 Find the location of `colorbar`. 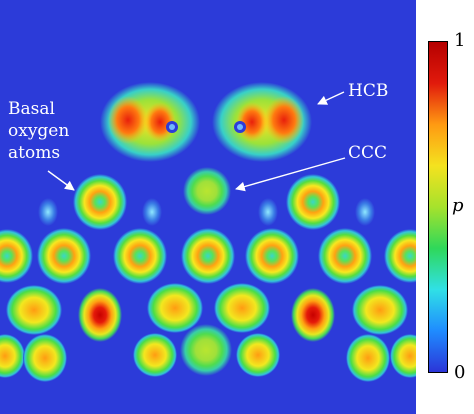

colorbar is located at coordinates (438, 207).